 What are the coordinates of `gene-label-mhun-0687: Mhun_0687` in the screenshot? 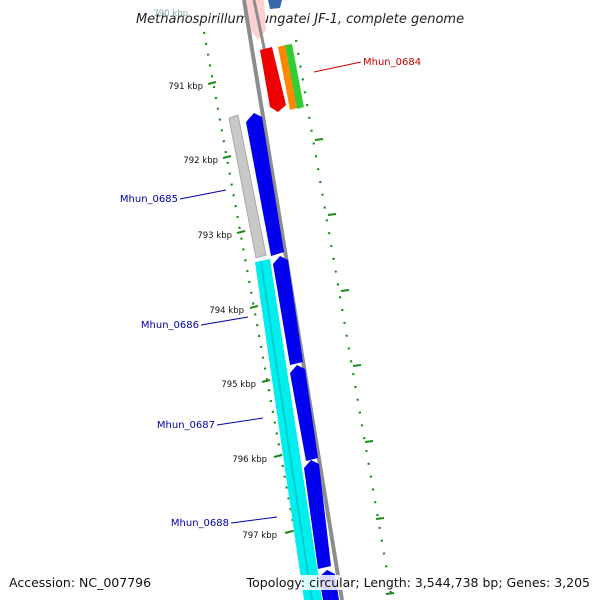 It's located at (186, 425).